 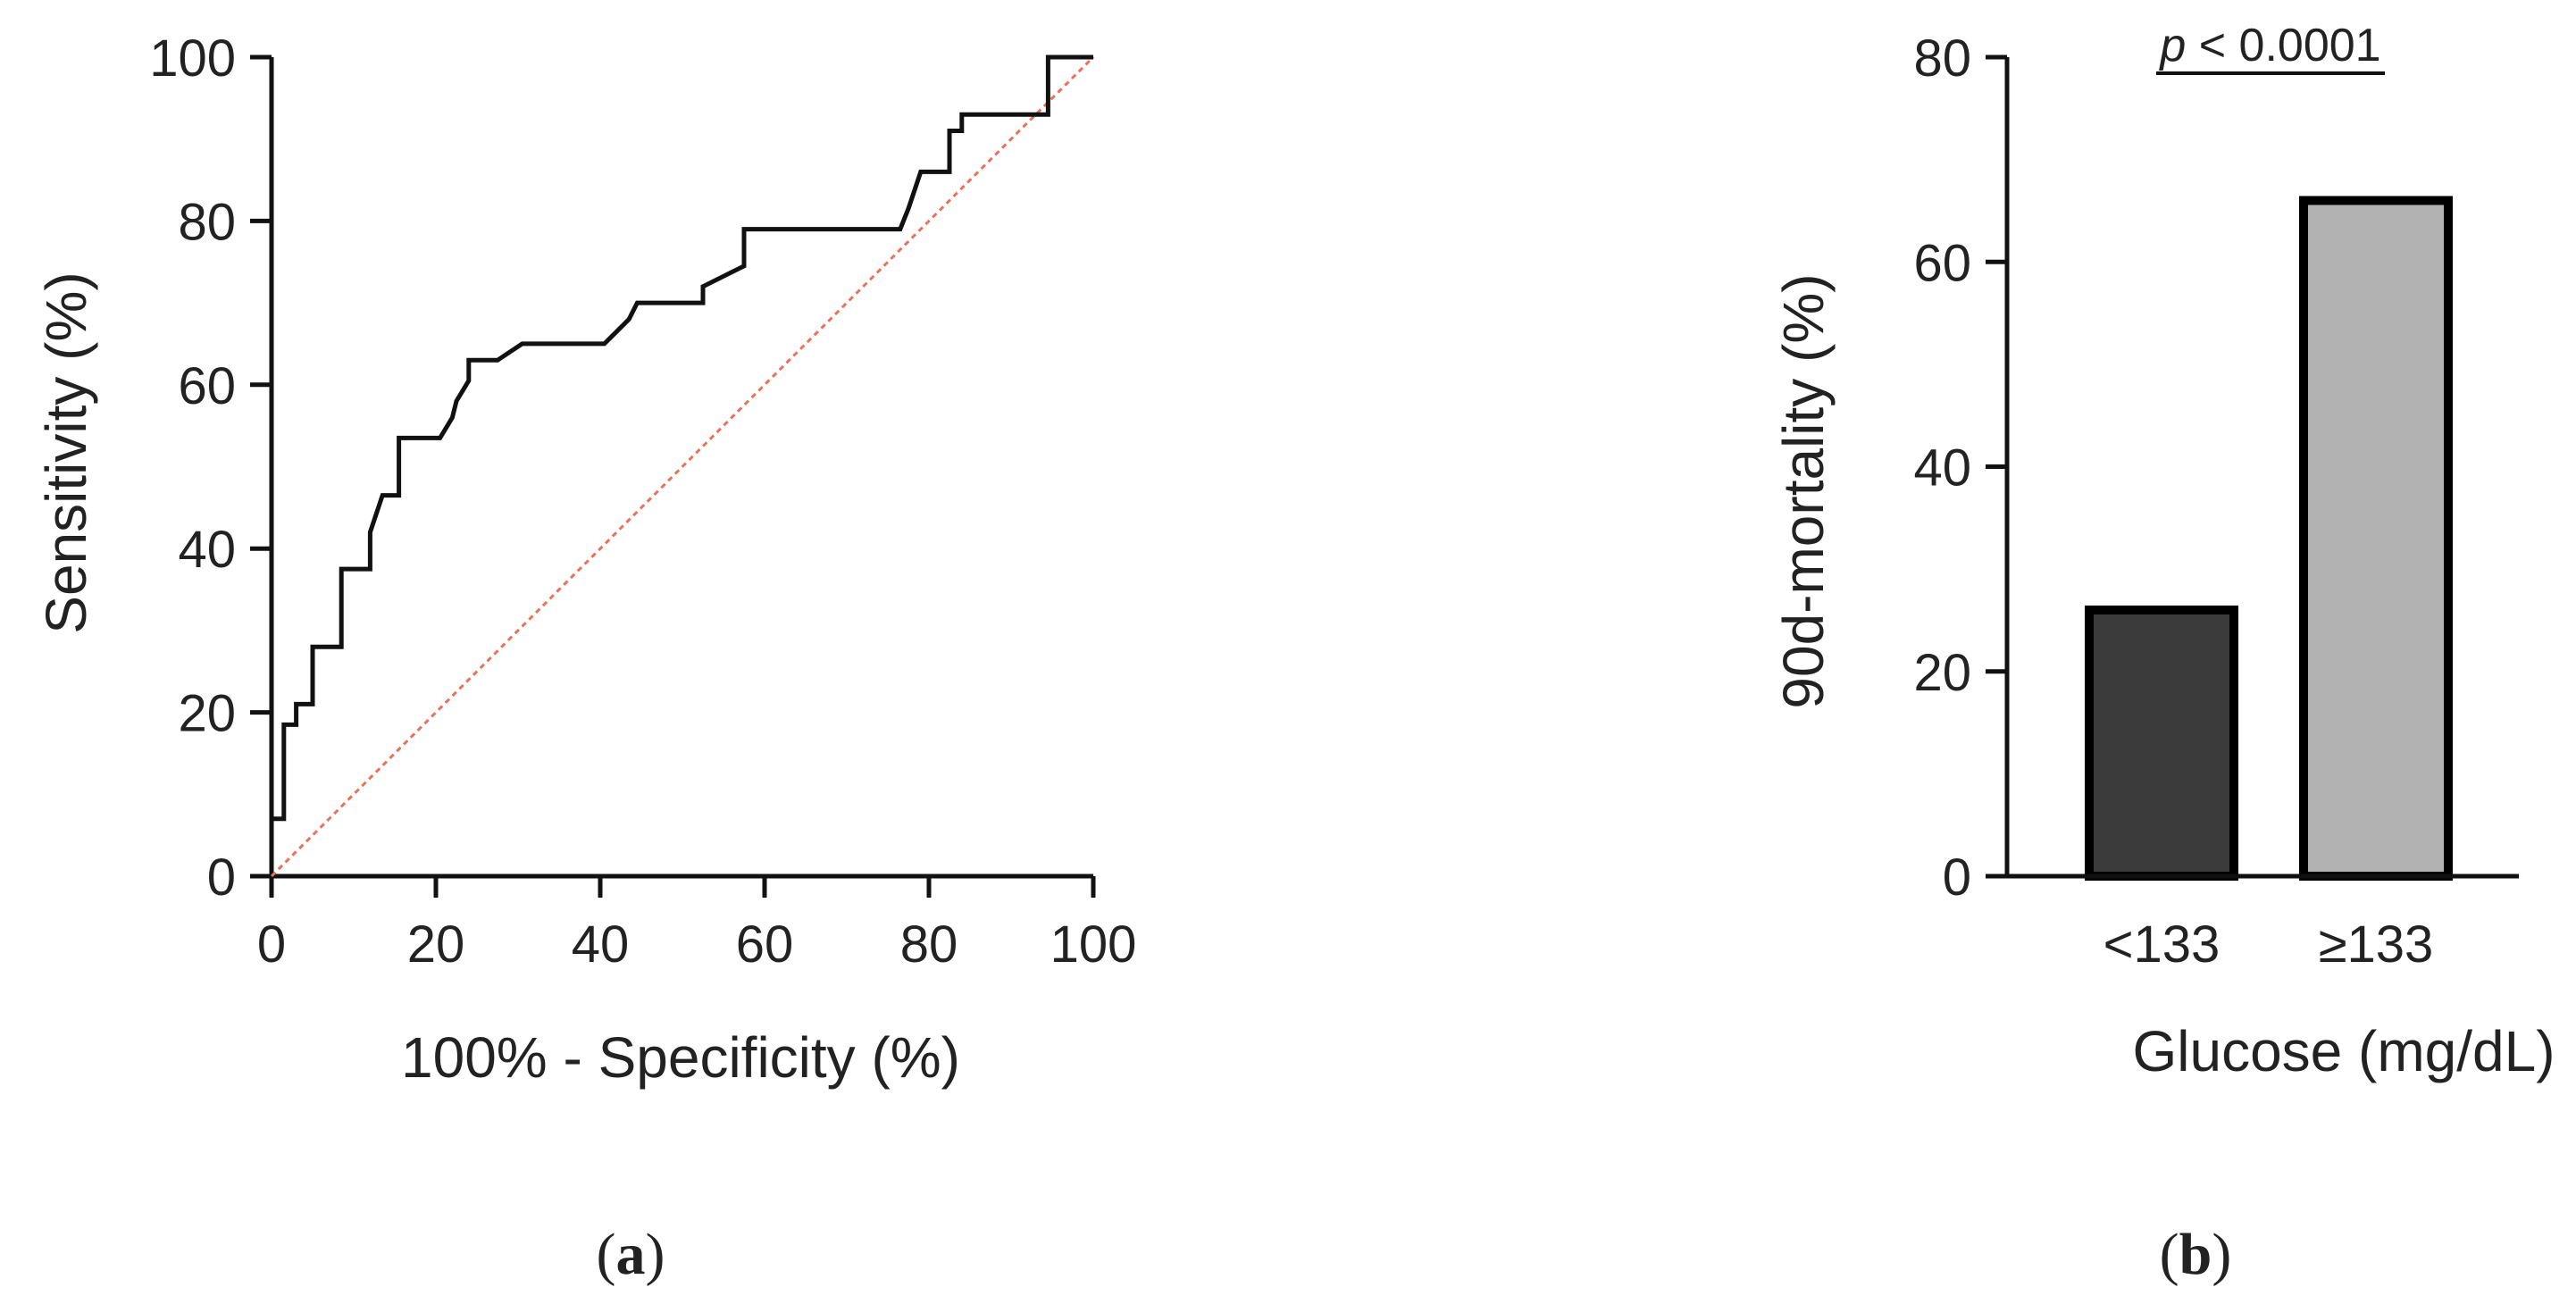 I want to click on bar-glucose-133-or-above, so click(x=2376, y=539).